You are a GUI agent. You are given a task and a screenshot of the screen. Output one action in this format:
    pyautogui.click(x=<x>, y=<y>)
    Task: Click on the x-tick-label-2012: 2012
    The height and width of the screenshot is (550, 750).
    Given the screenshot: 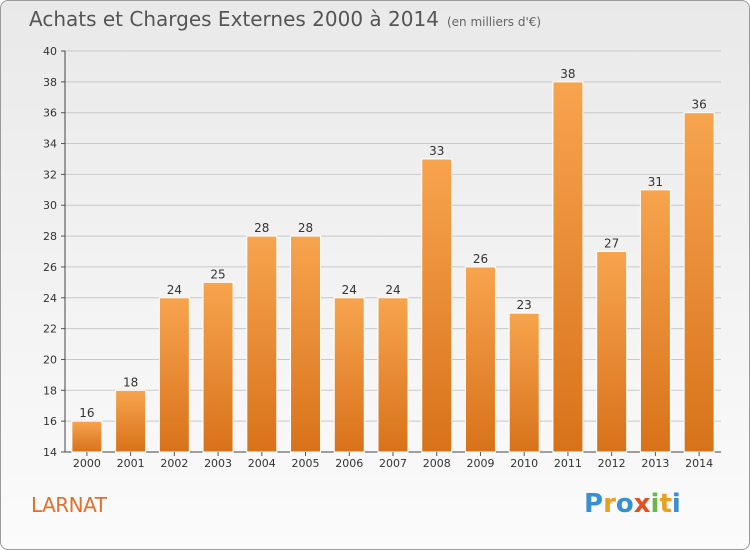 What is the action you would take?
    pyautogui.click(x=612, y=463)
    